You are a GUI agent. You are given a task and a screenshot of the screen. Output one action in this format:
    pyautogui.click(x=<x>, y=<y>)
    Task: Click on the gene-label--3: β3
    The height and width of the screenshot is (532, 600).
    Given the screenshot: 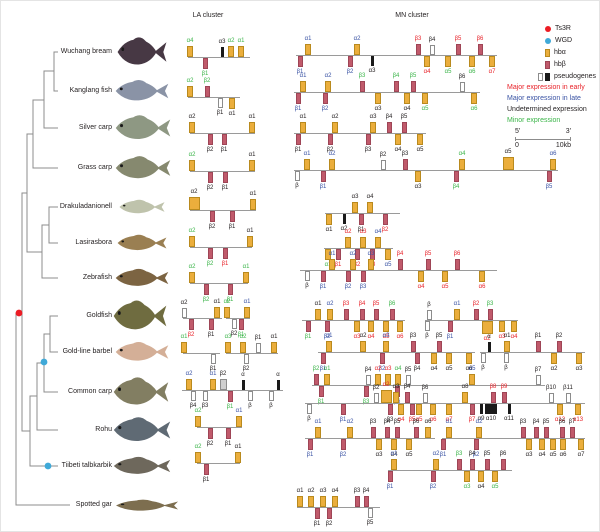 What is the action you would take?
    pyautogui.click(x=459, y=453)
    